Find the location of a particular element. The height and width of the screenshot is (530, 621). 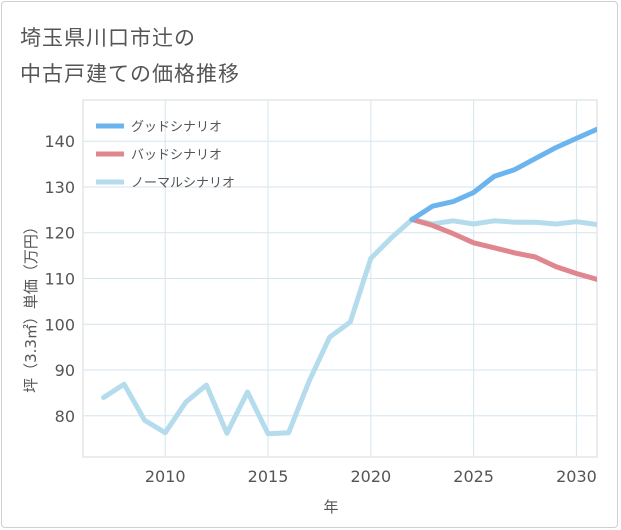

legend-label: バッドシナリオ is located at coordinates (176, 155).